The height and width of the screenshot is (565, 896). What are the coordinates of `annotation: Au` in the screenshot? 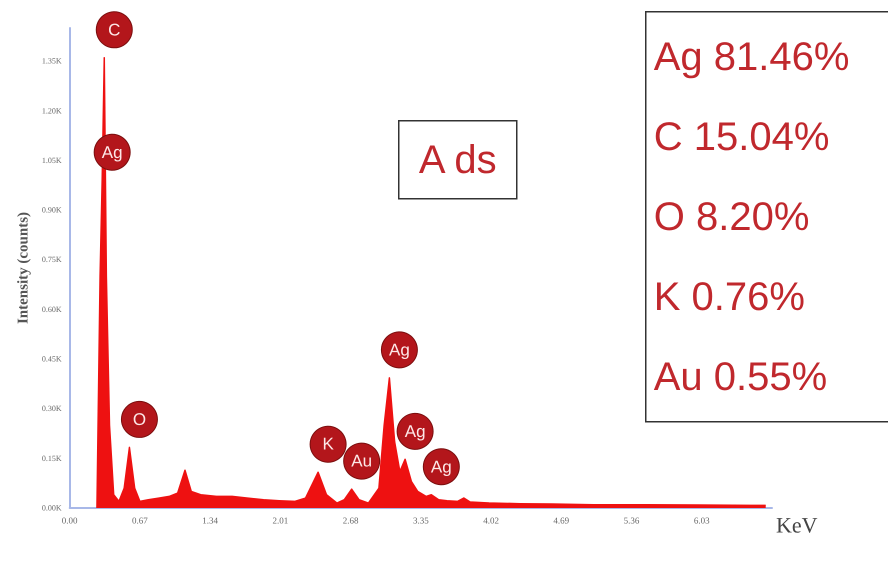 It's located at (361, 461).